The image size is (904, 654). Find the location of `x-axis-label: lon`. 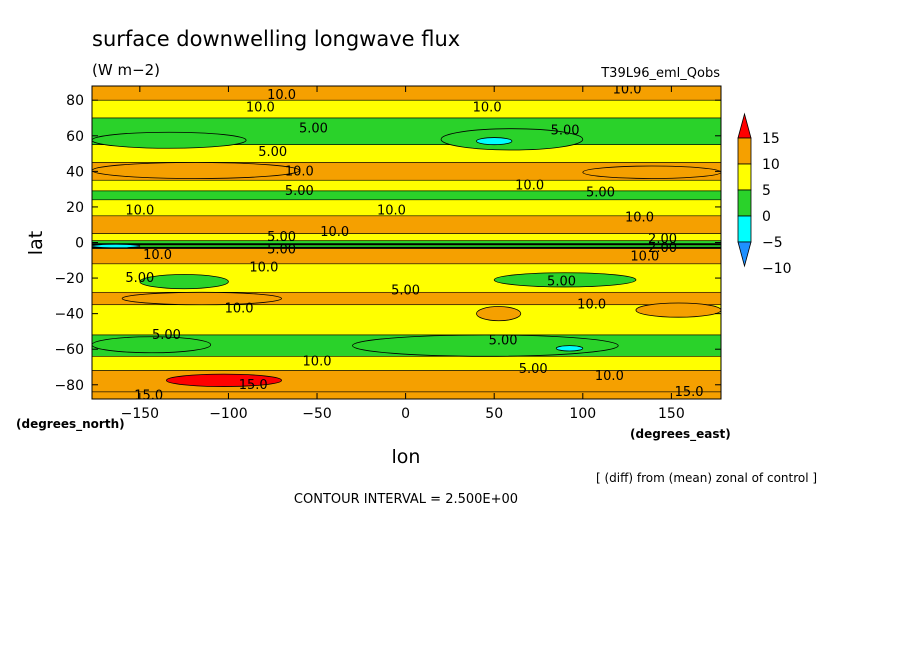

x-axis-label: lon is located at coordinates (406, 457).